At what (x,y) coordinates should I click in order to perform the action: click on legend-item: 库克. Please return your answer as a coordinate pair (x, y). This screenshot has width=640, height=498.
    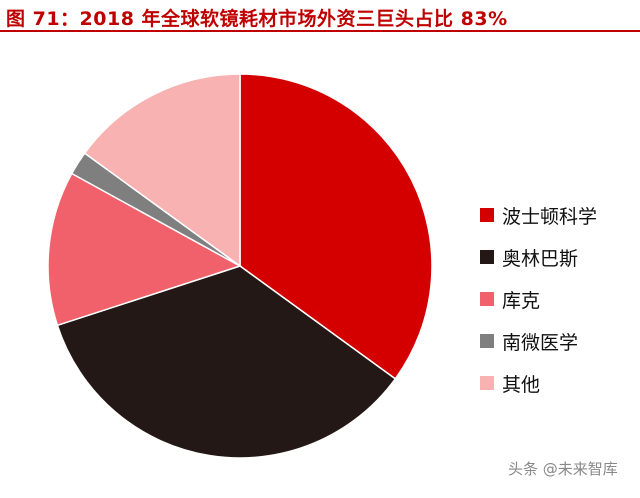
    Looking at the image, I should click on (555, 299).